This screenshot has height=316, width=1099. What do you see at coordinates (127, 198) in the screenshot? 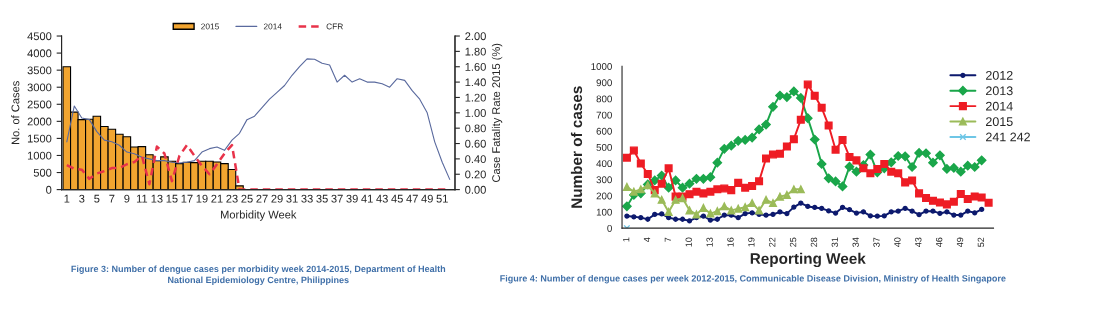
I see `x-tick-label: 9` at bounding box center [127, 198].